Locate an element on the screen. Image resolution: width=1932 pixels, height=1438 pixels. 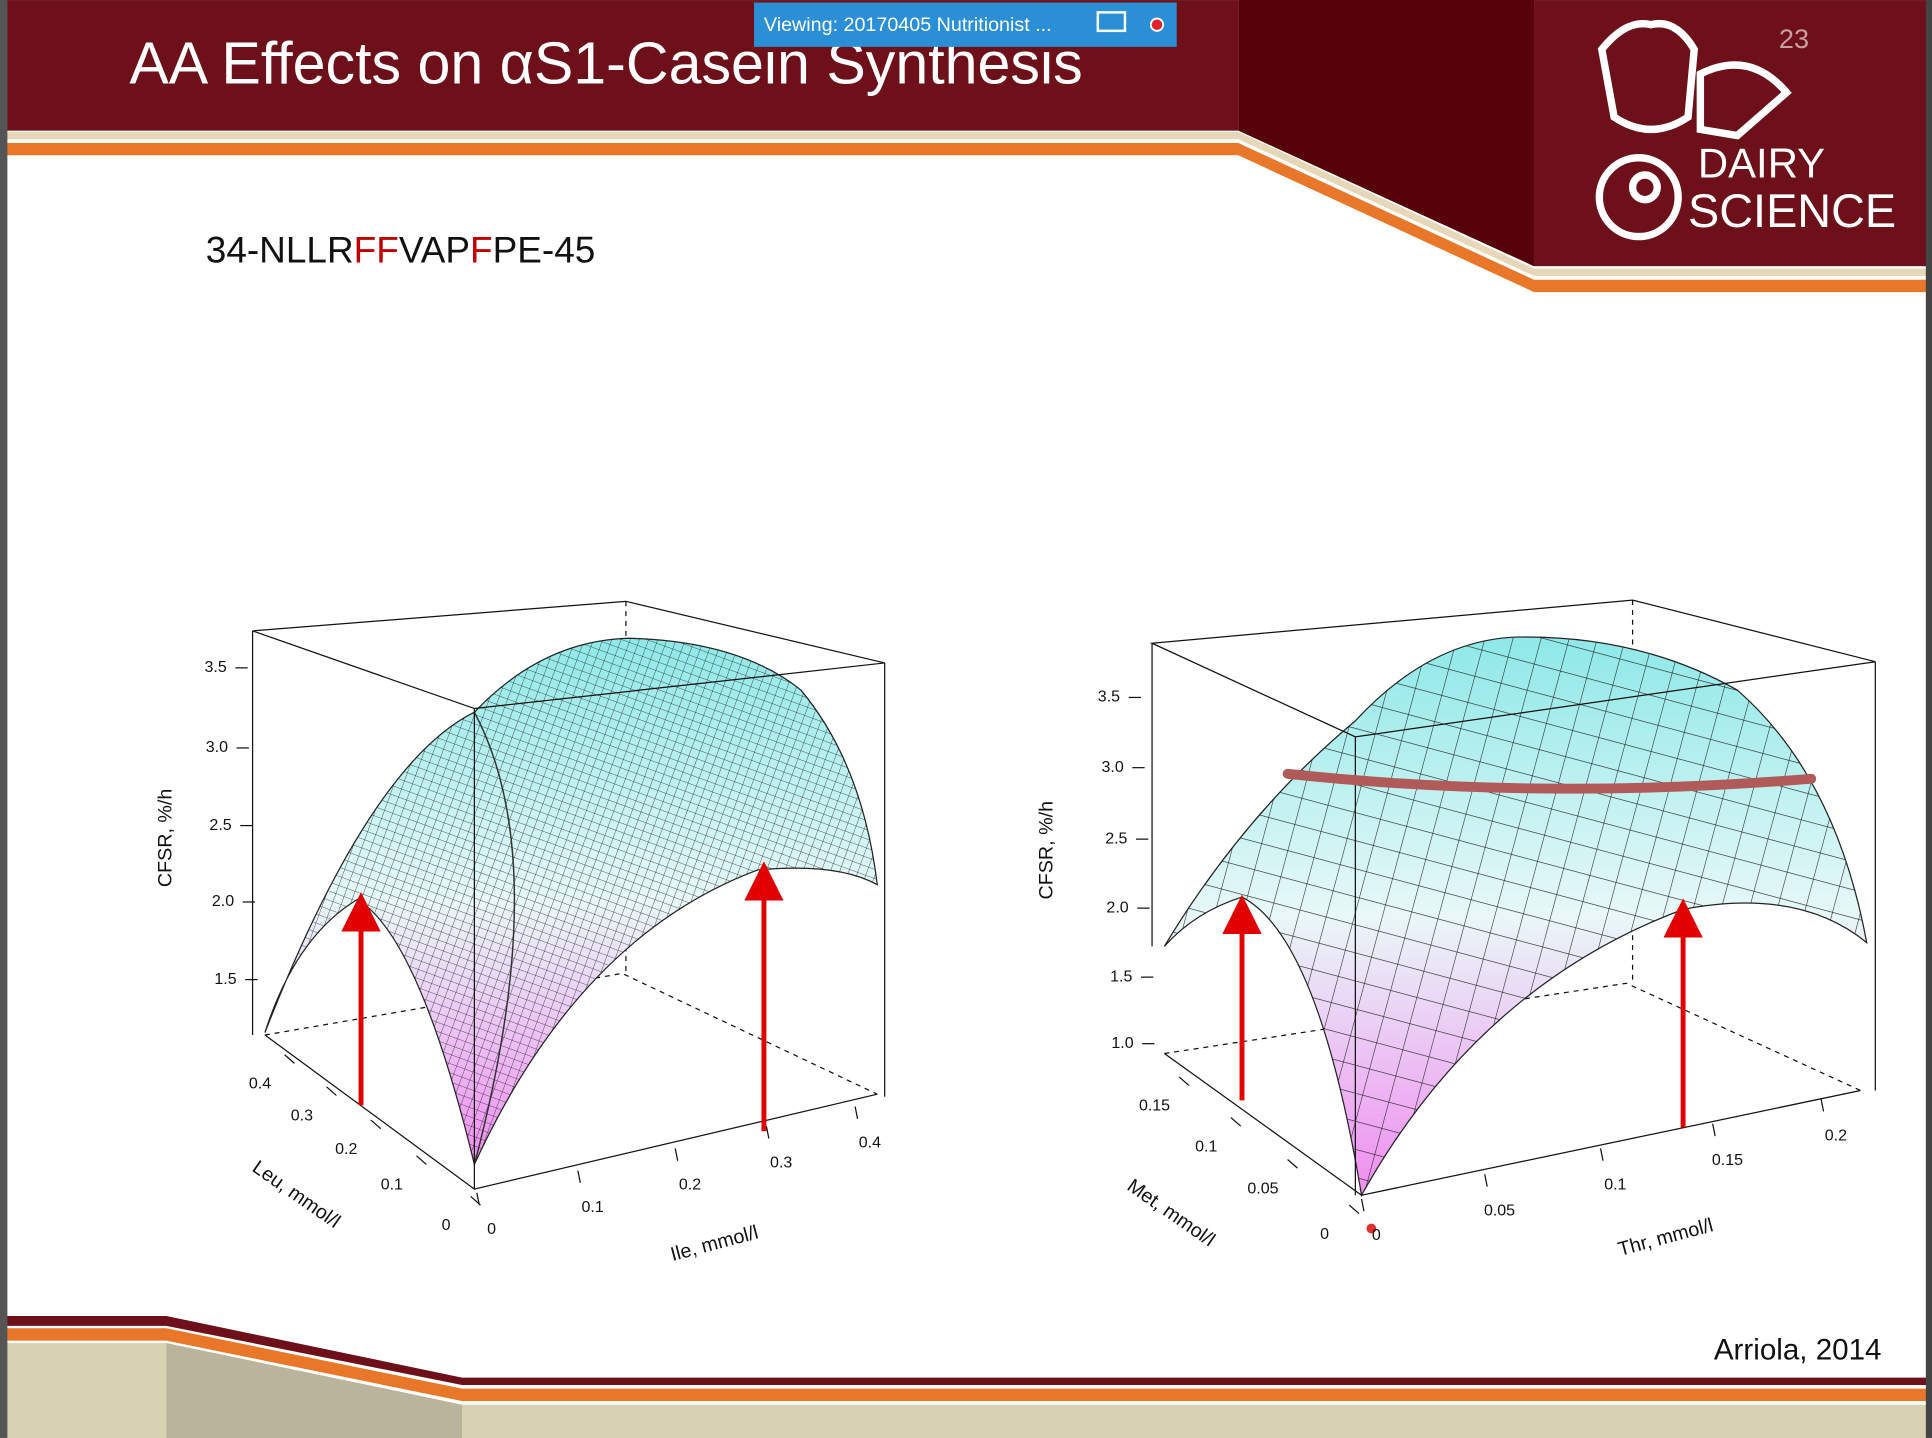
sequence-part: VAP is located at coordinates (434, 249).